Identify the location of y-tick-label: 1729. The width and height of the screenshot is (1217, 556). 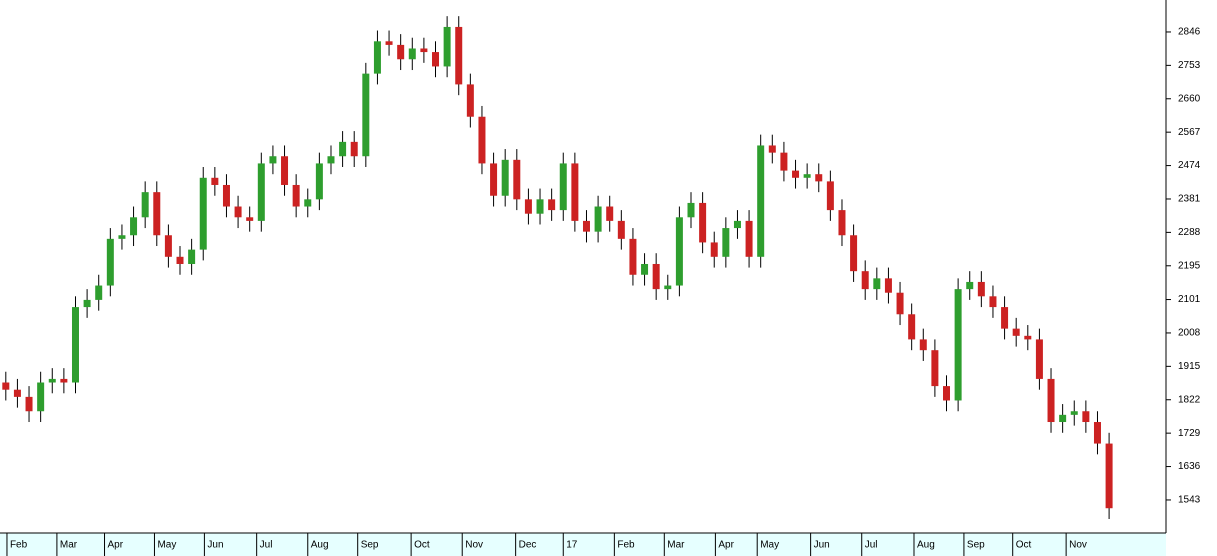
(1189, 433).